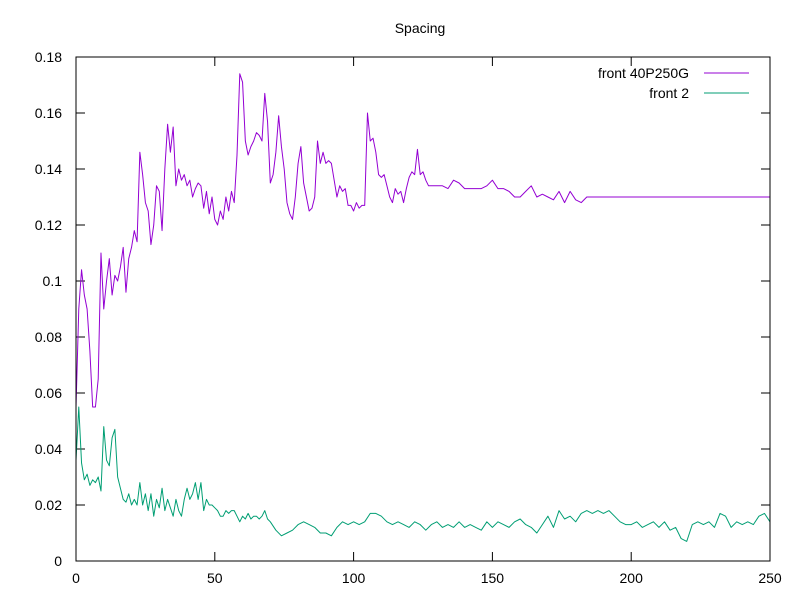 This screenshot has height=600, width=800. I want to click on chart-title: Spacing, so click(420, 28).